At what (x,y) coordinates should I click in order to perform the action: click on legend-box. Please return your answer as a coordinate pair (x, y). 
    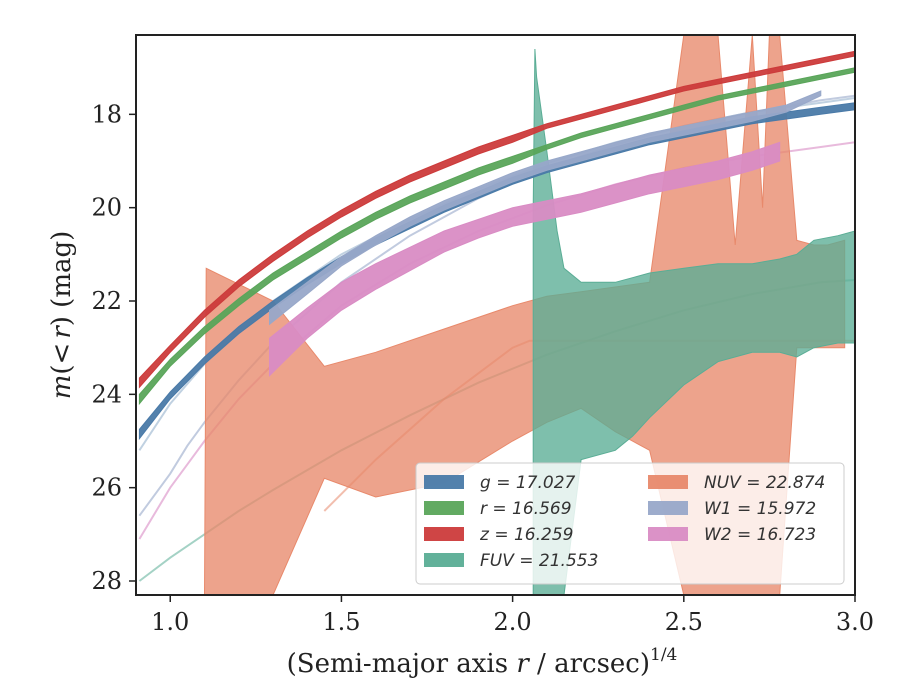
    Looking at the image, I should click on (630, 523).